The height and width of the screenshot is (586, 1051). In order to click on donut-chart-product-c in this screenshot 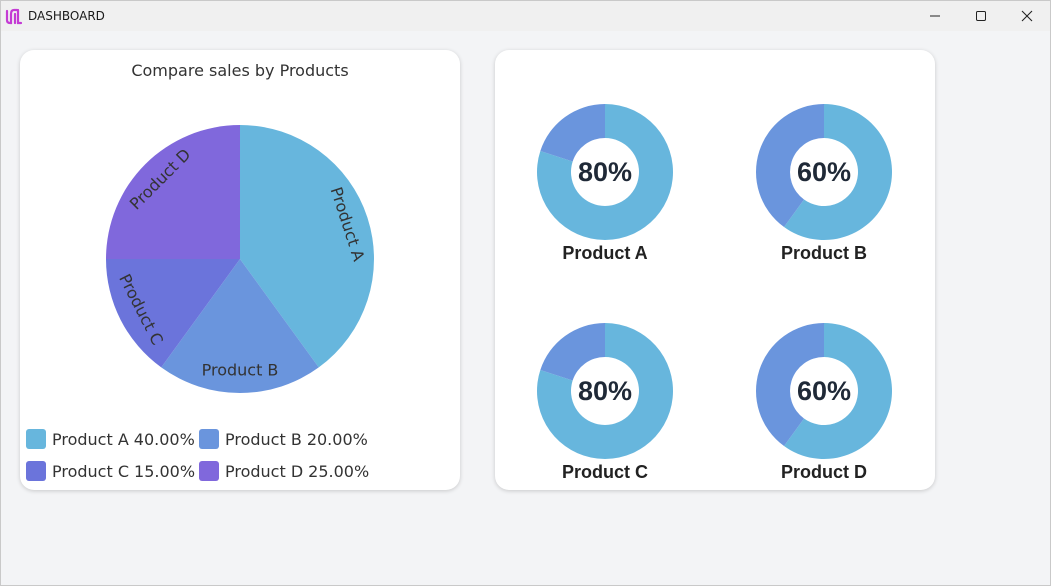, I will do `click(605, 391)`.